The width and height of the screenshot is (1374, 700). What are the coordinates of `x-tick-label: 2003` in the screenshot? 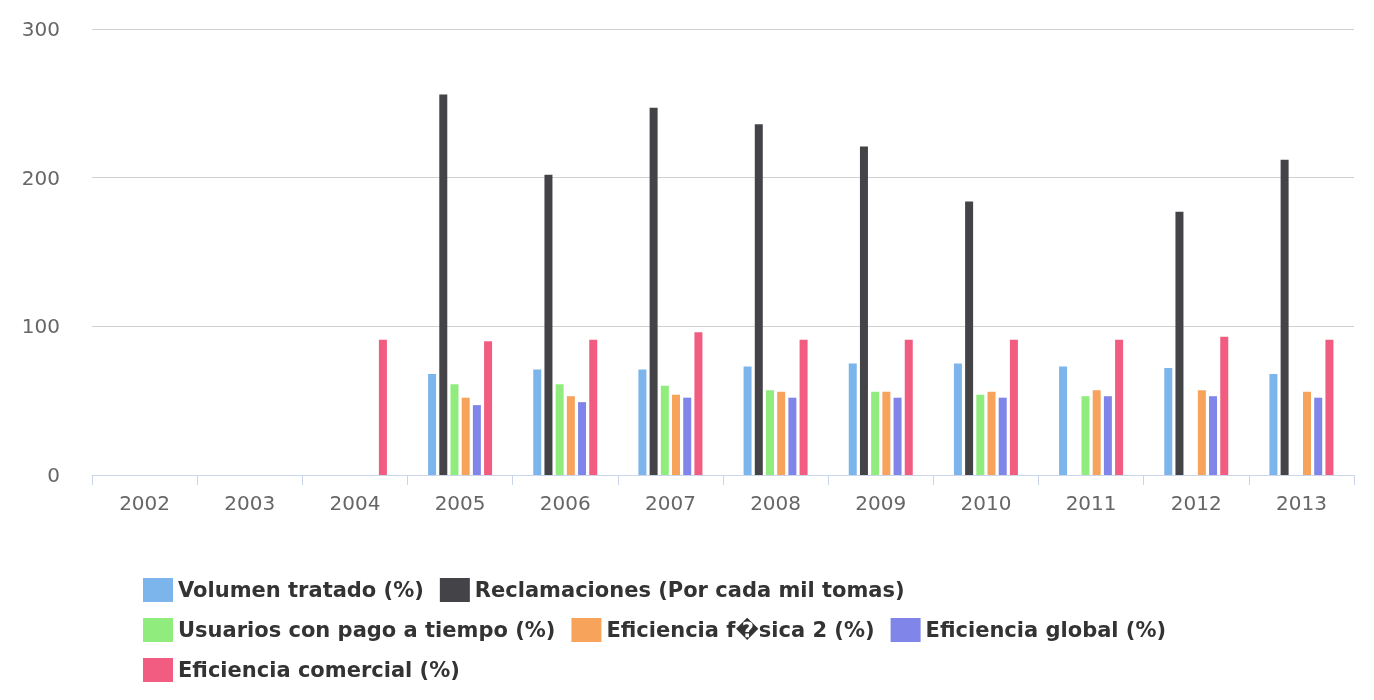 It's located at (250, 503).